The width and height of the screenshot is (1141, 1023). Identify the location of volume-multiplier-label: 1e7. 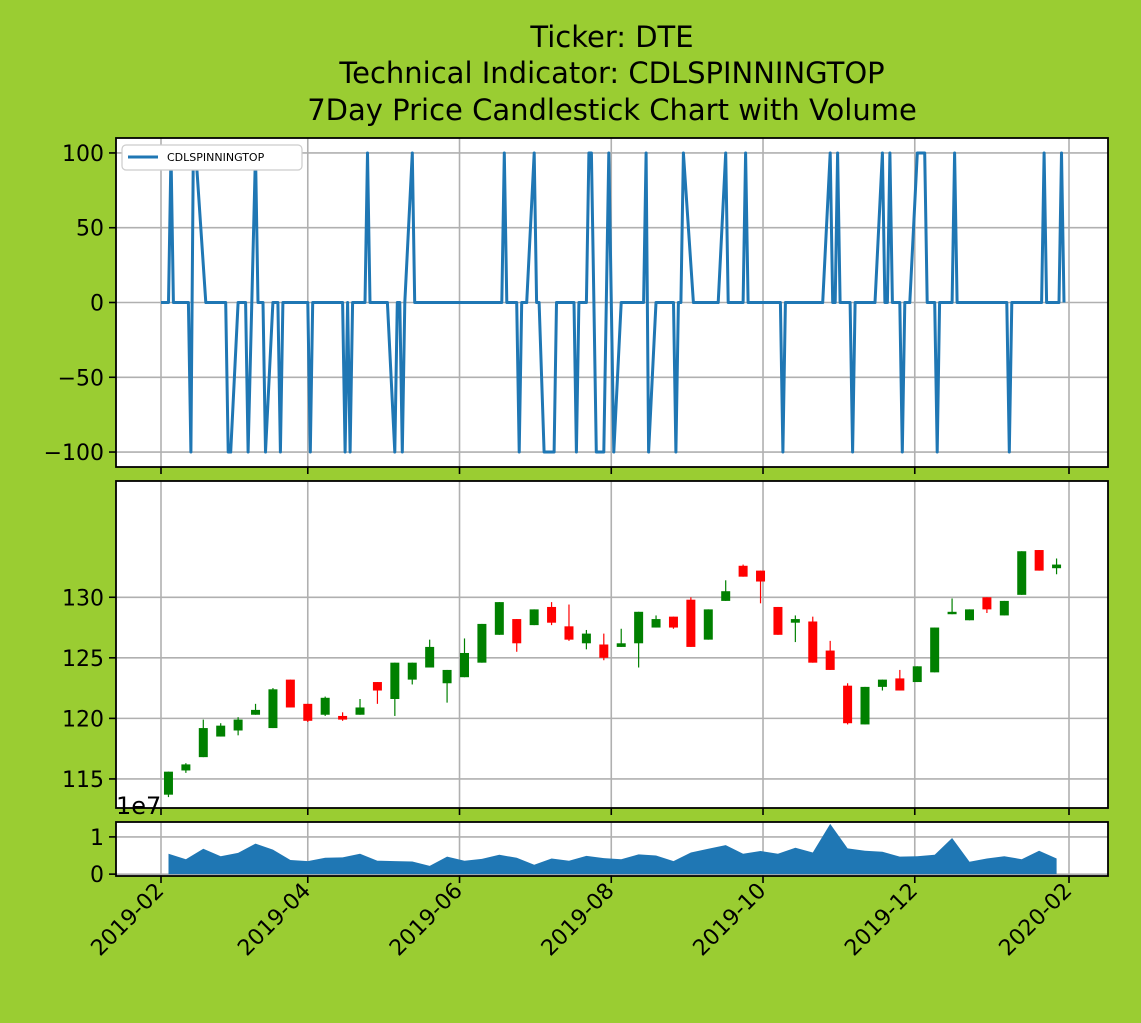
(138, 806).